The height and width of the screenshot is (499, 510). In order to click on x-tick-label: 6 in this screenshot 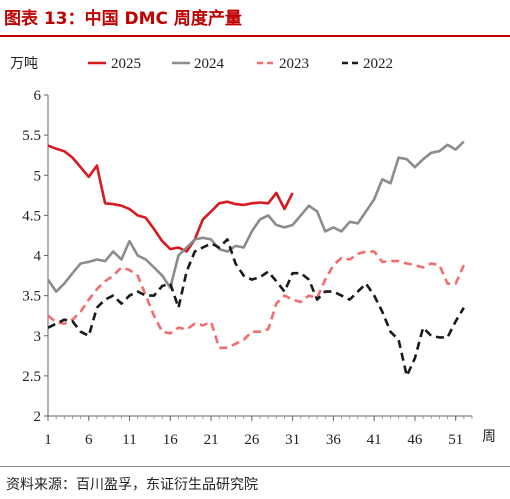, I will do `click(89, 440)`.